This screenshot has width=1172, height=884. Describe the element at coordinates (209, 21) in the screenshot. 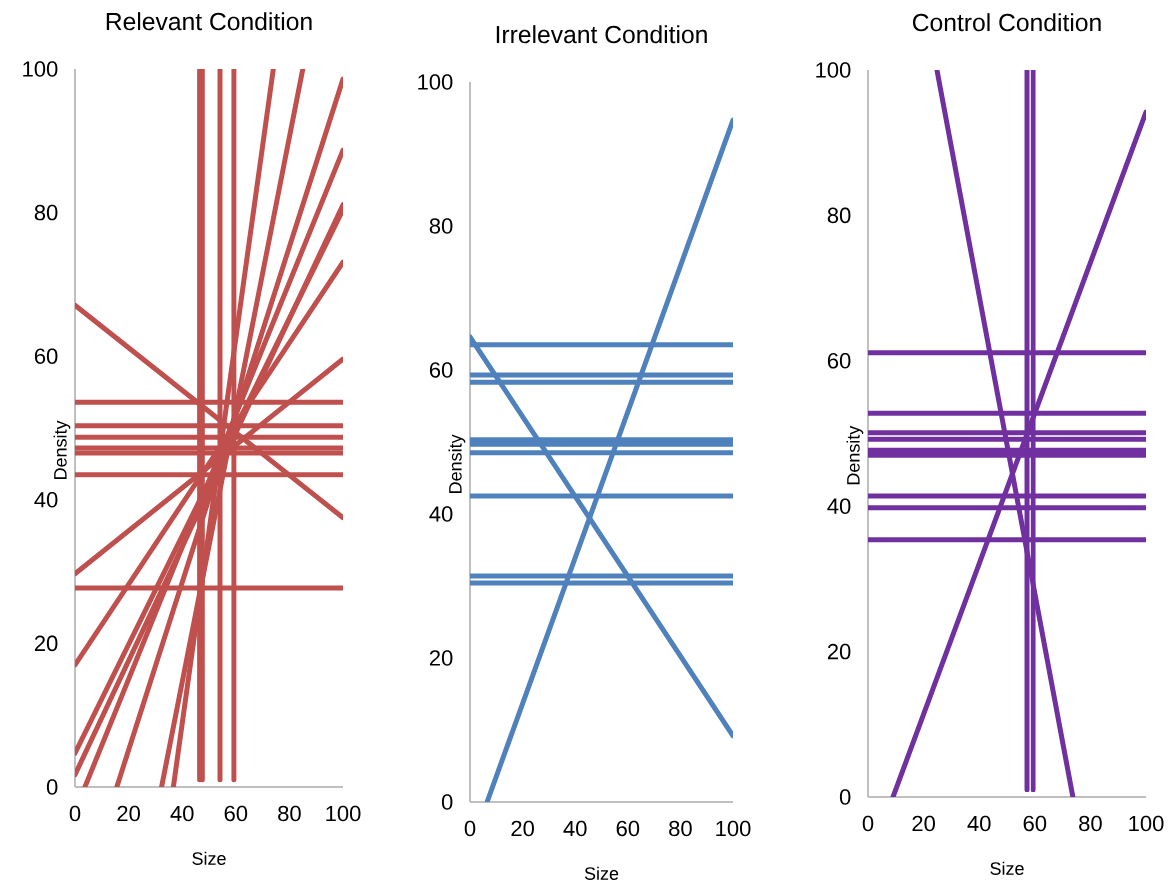

I see `chart-title: Relevant Condition` at that location.